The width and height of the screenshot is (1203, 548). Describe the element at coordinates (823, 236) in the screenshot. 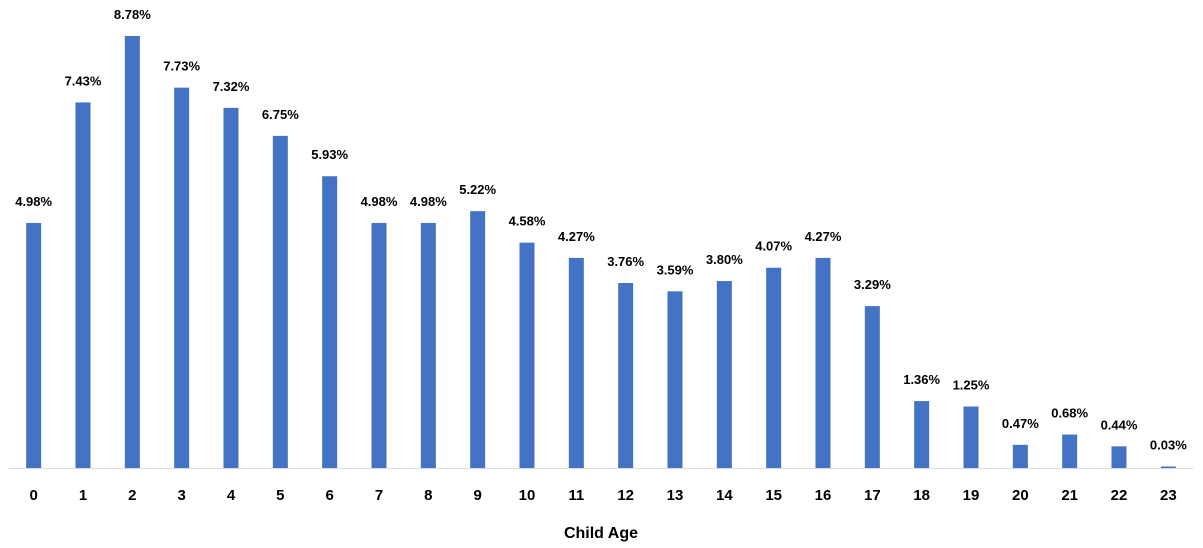

I see `data-label-age-16: 4.27%` at that location.